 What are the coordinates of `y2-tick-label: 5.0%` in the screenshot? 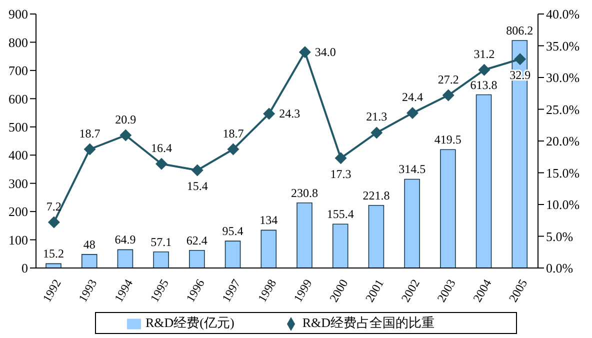 It's located at (560, 236).